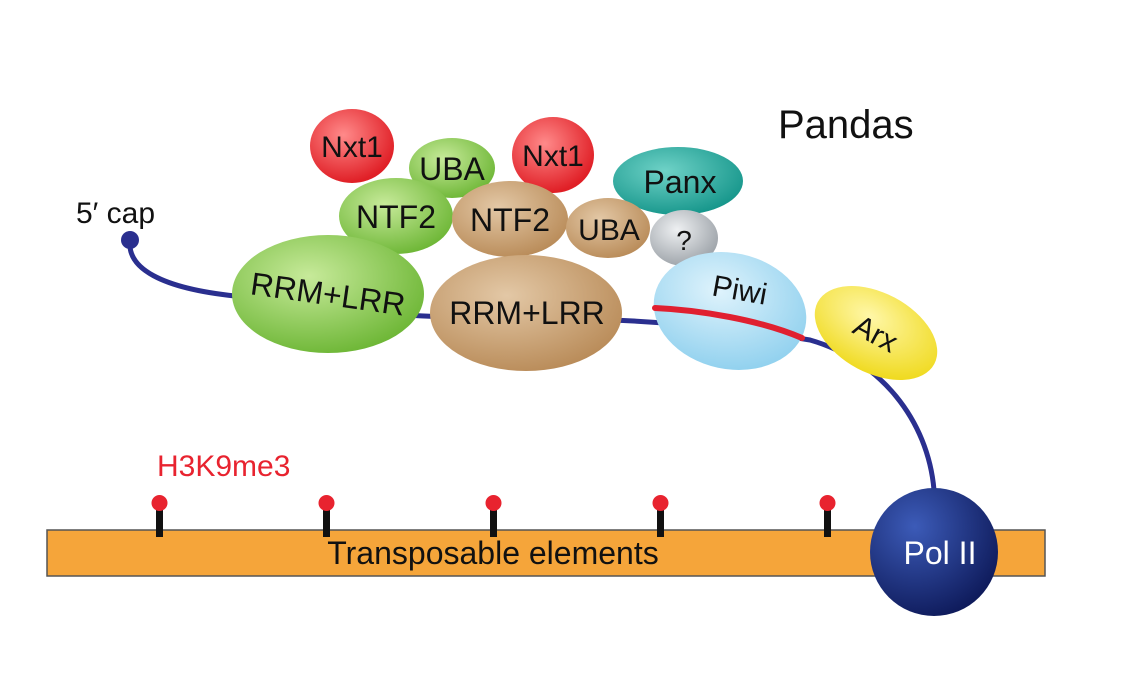  I want to click on pol-ii-label: Pol II, so click(940, 553).